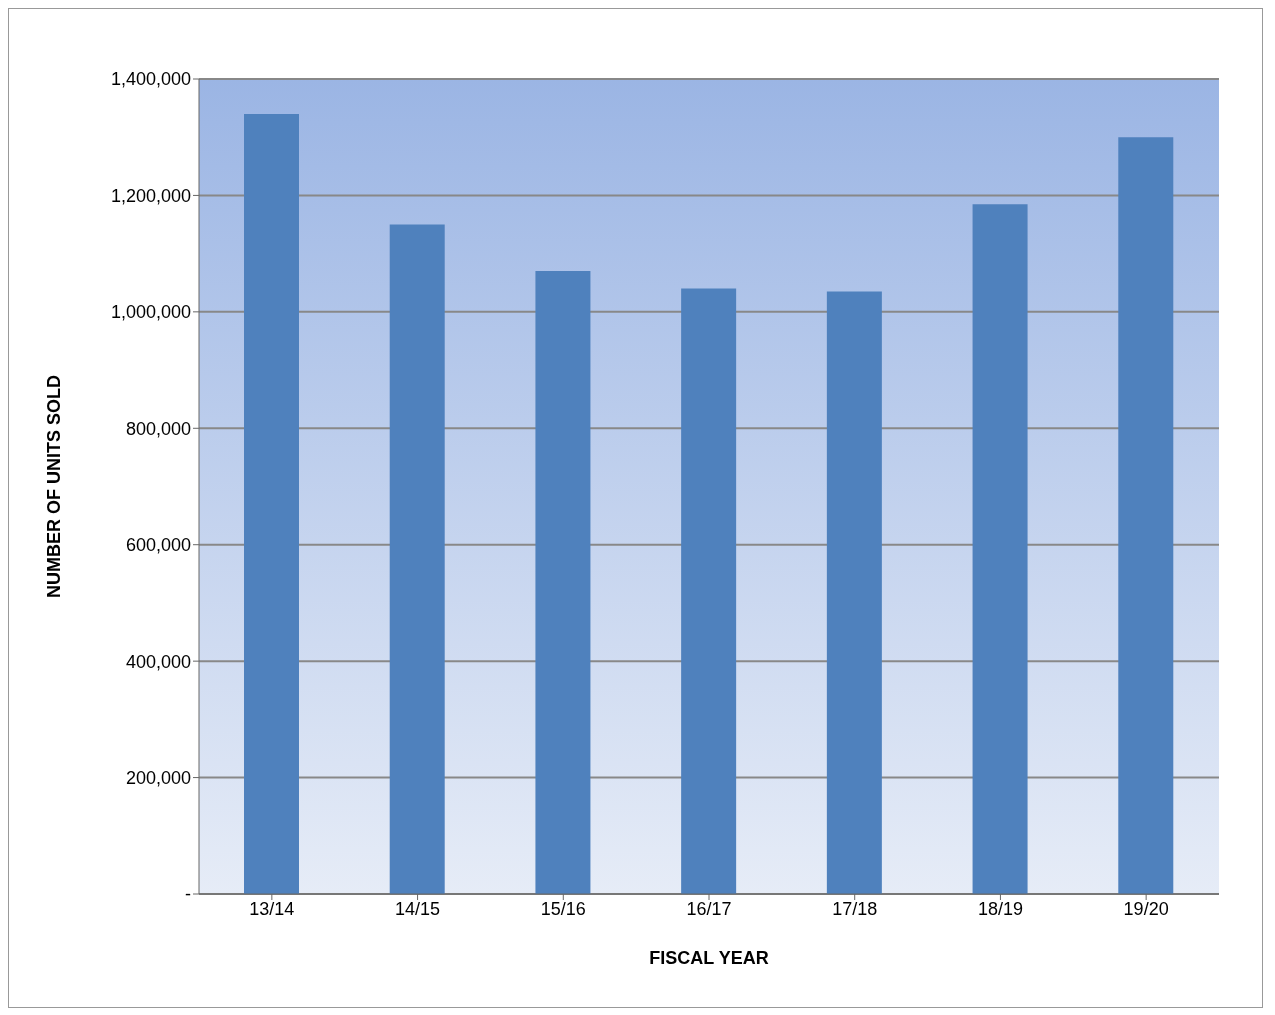  I want to click on y-axis-title: NUMBER OF UNITS SOLD, so click(54, 486).